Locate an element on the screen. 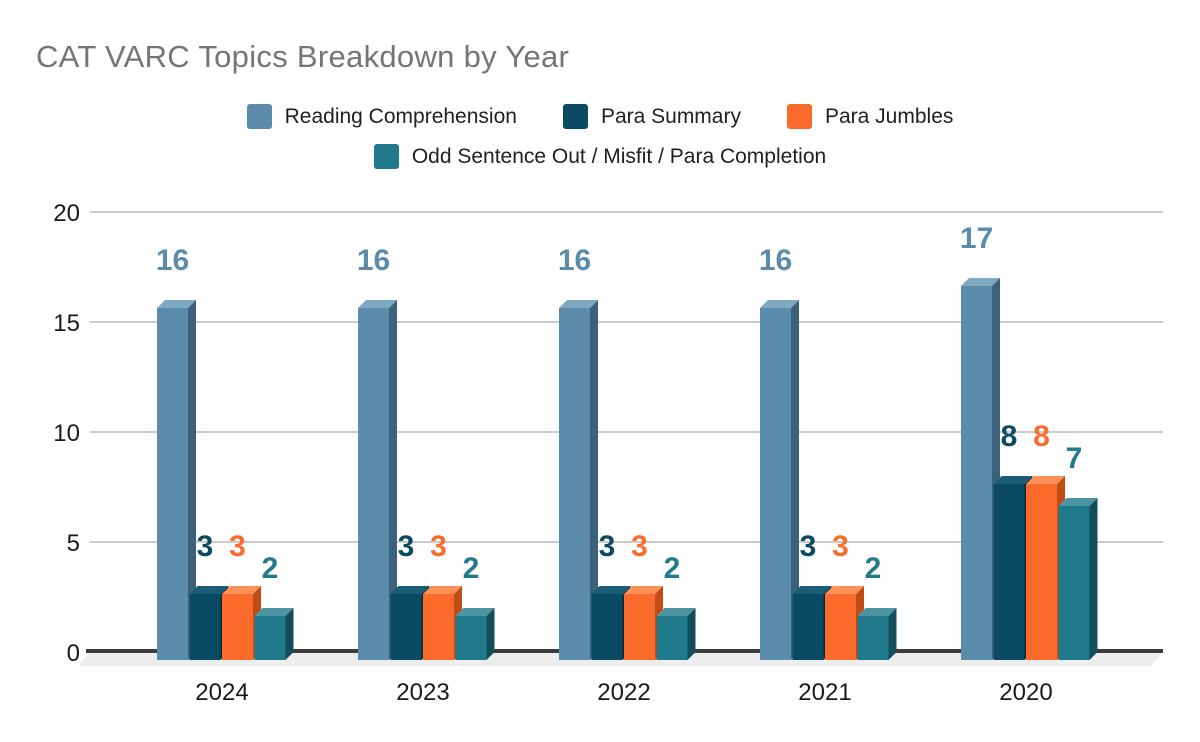 The width and height of the screenshot is (1200, 742). x-category-label: 2023 is located at coordinates (422, 692).